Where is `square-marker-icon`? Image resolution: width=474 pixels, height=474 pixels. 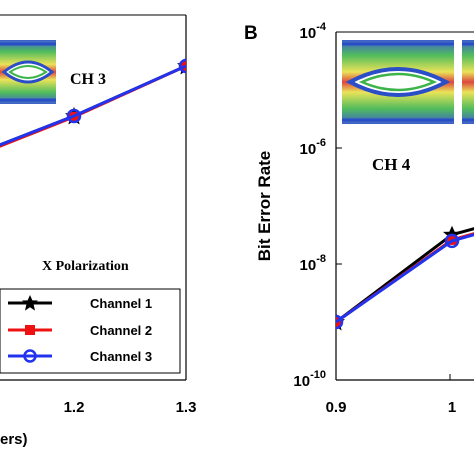
square-marker-icon is located at coordinates (30, 330).